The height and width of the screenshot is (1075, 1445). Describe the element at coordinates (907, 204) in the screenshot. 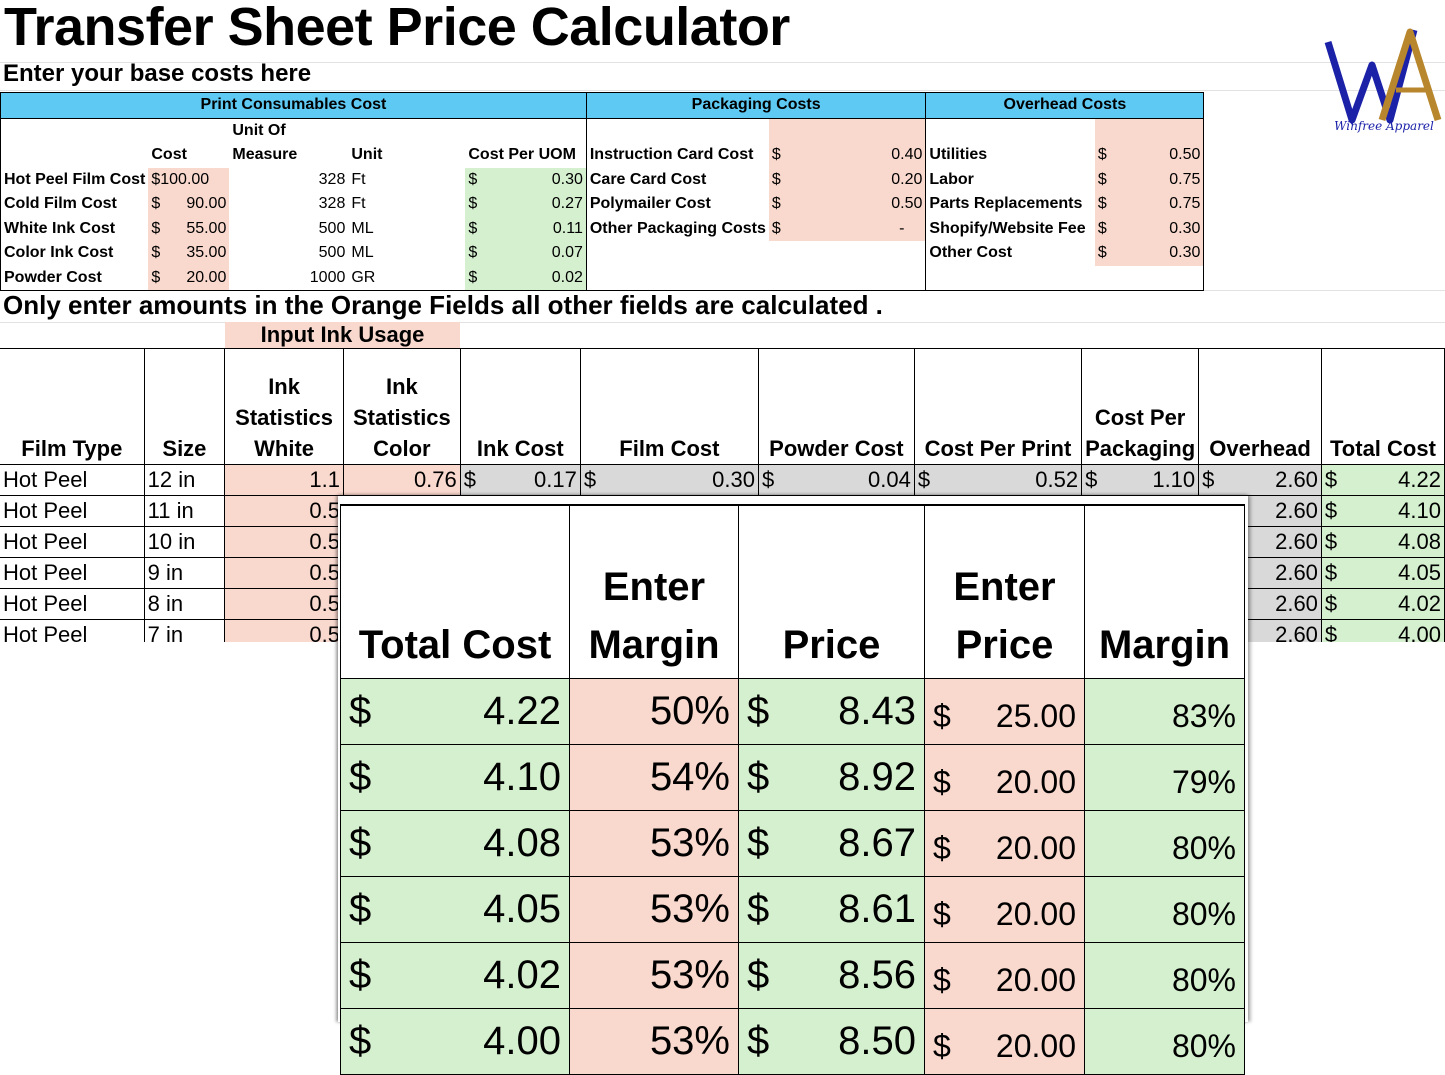

I see `packaging-value: 0.50` at that location.